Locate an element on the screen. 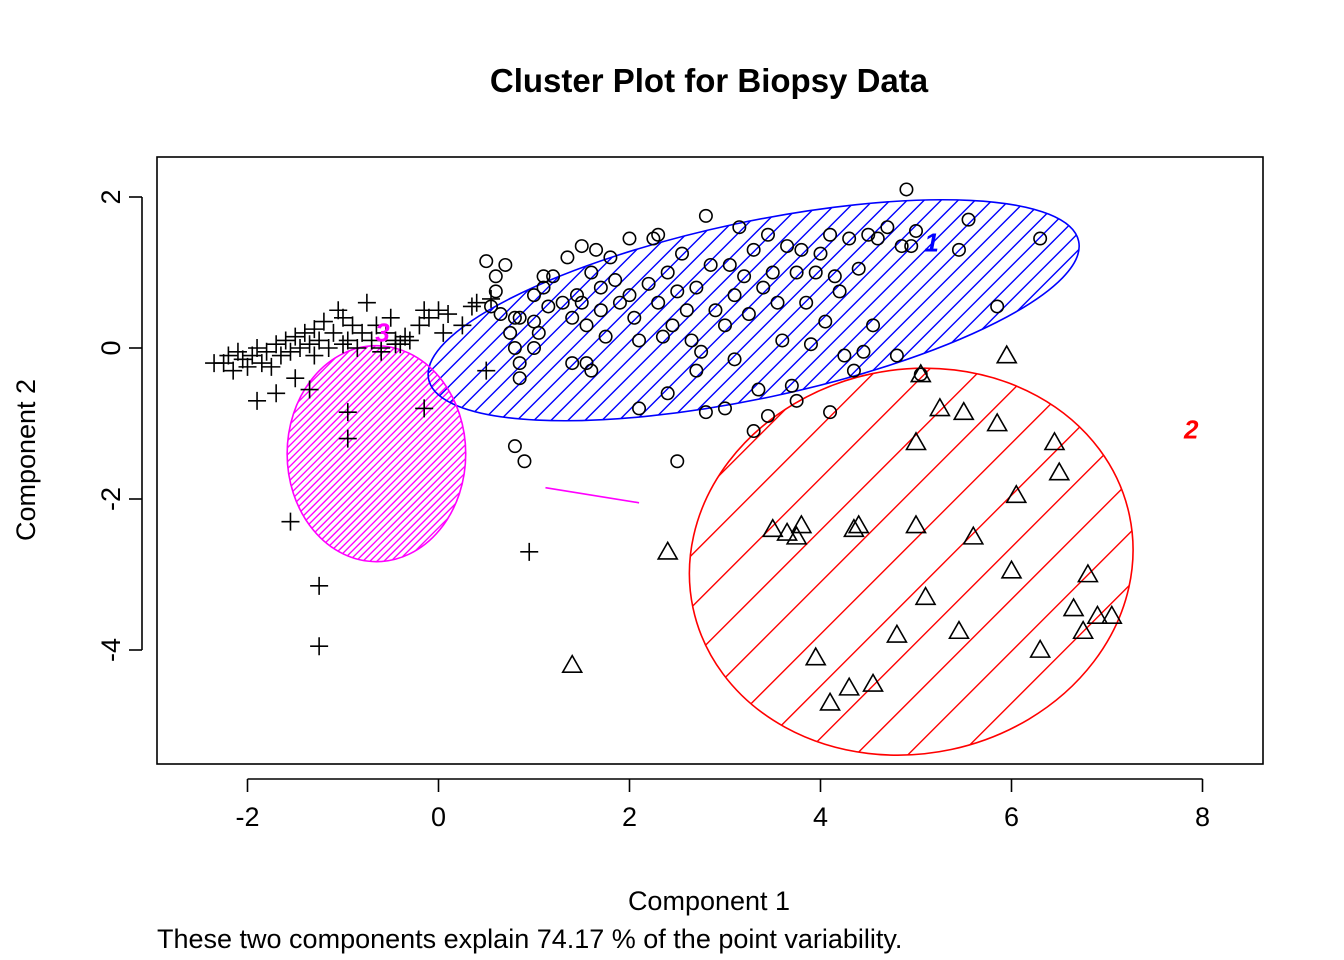 This screenshot has width=1344, height=960. cluster-1-ellipse is located at coordinates (753, 310).